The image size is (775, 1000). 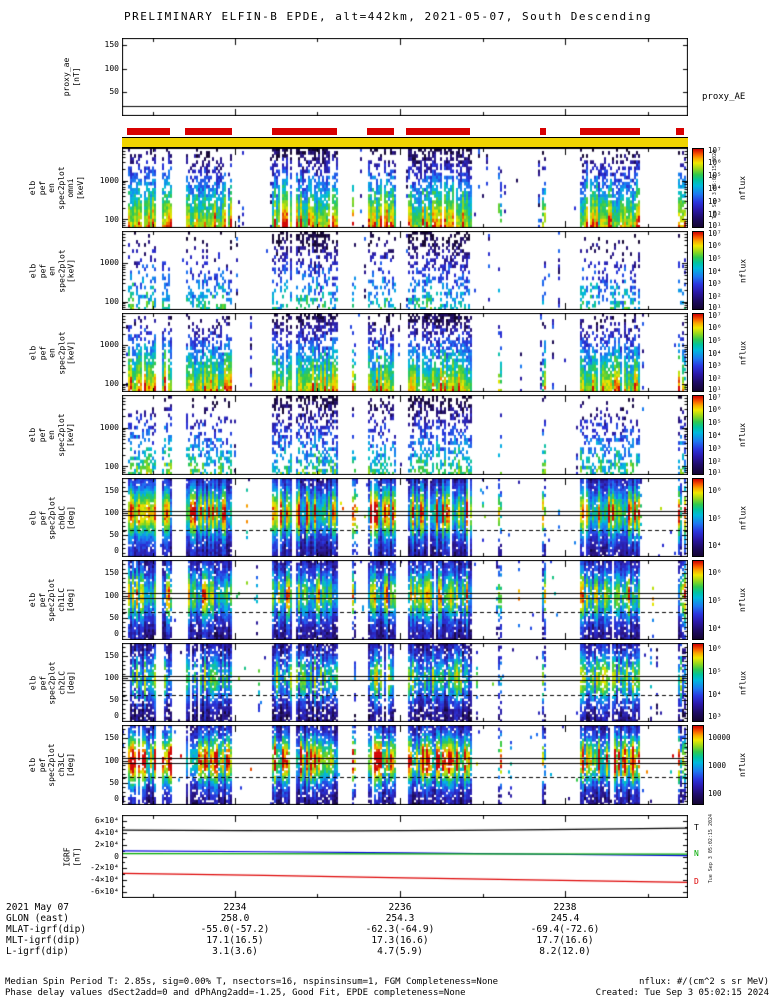 What do you see at coordinates (405, 600) in the screenshot?
I see `spectrogram-ch1LC` at bounding box center [405, 600].